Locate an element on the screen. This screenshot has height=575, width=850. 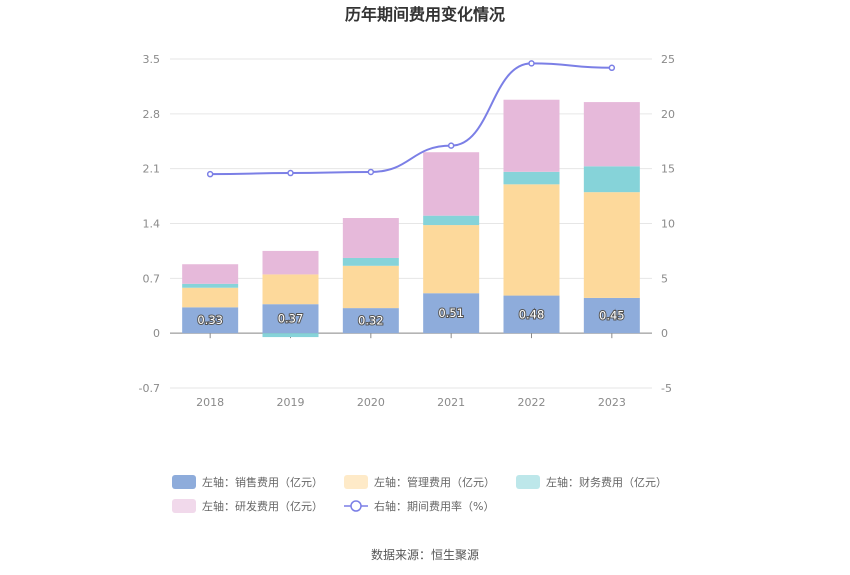
bar-1-2022 is located at coordinates (531, 314).